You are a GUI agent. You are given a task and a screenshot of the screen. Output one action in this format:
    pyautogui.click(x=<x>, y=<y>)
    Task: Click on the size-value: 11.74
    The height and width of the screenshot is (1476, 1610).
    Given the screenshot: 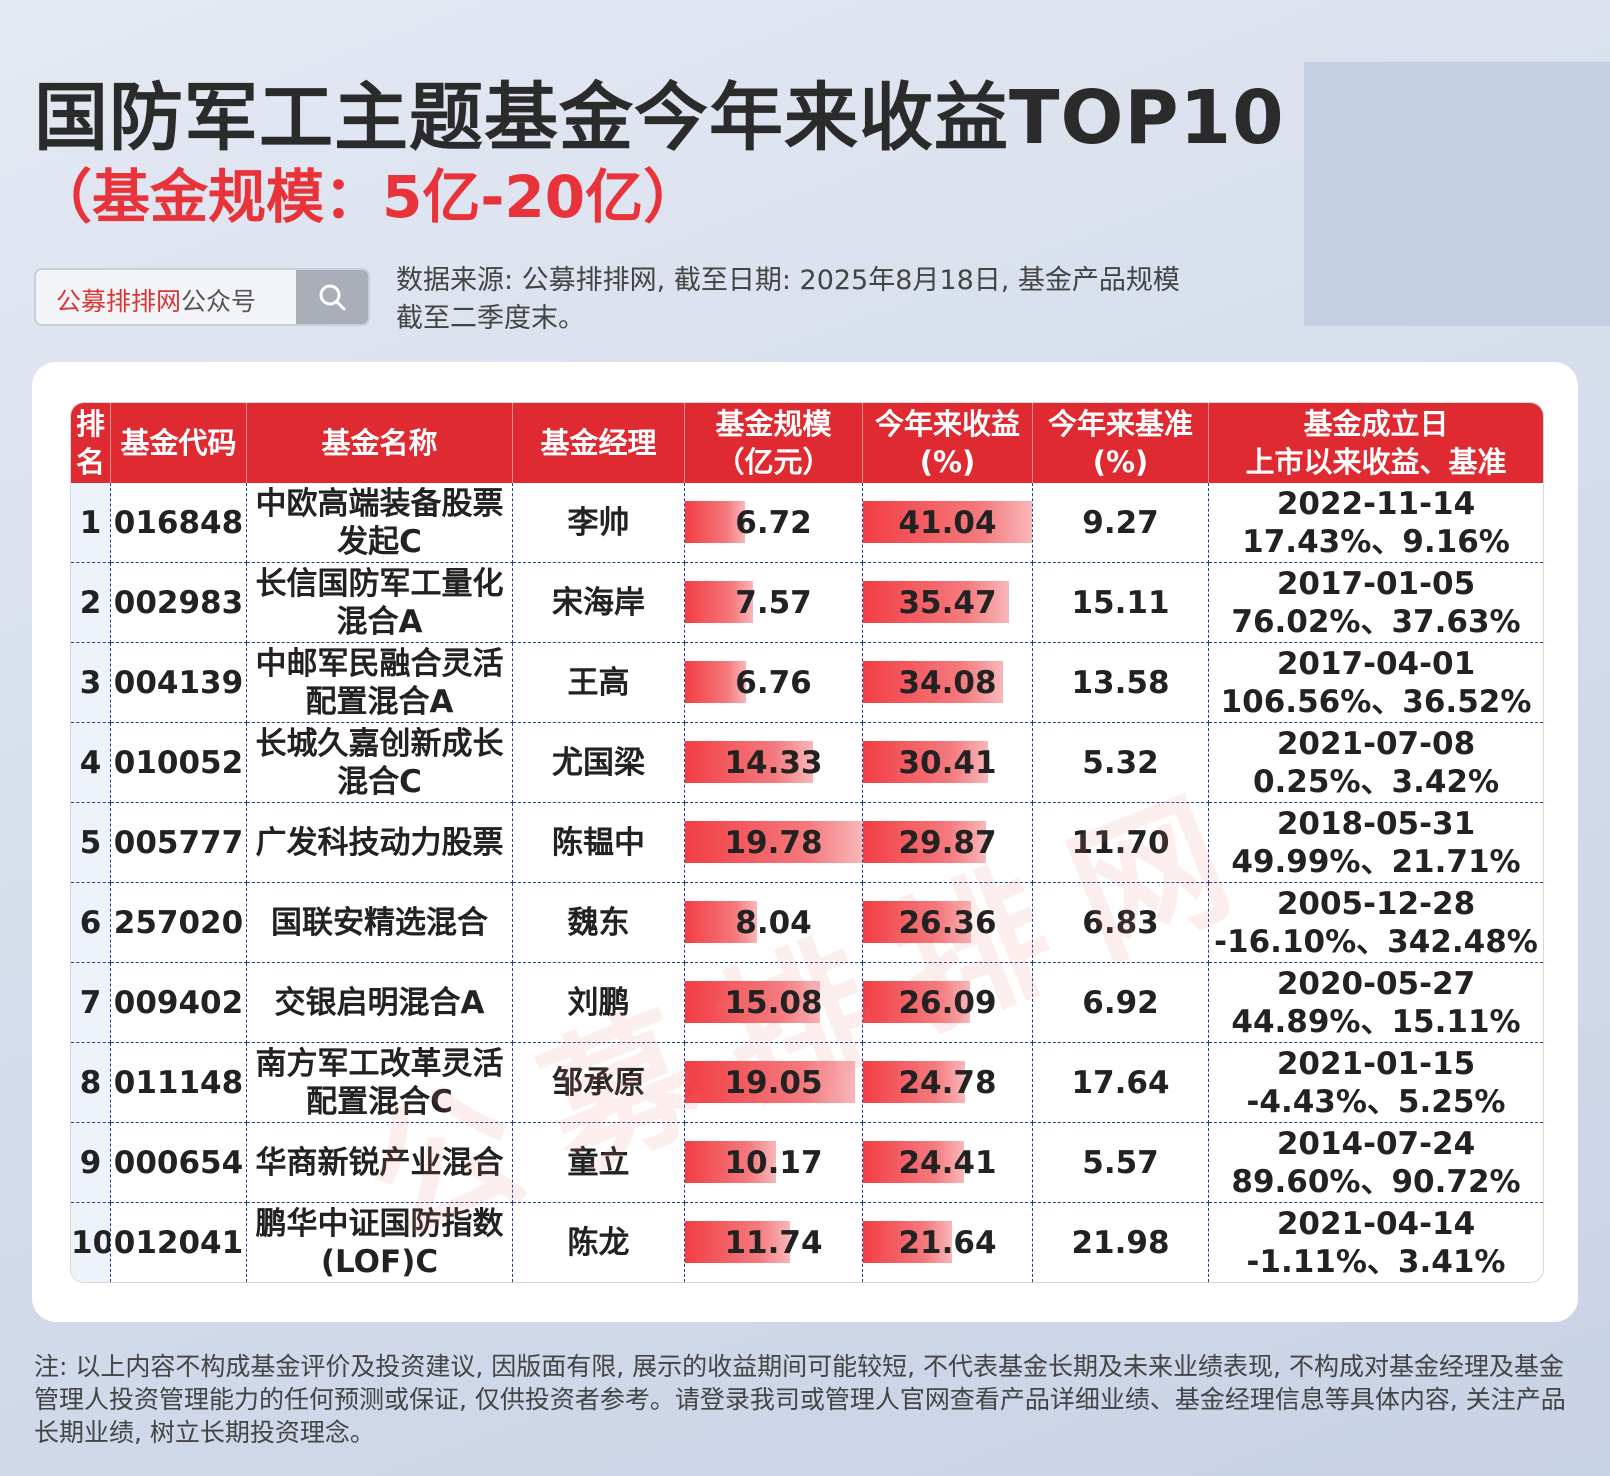 What is the action you would take?
    pyautogui.click(x=773, y=1242)
    